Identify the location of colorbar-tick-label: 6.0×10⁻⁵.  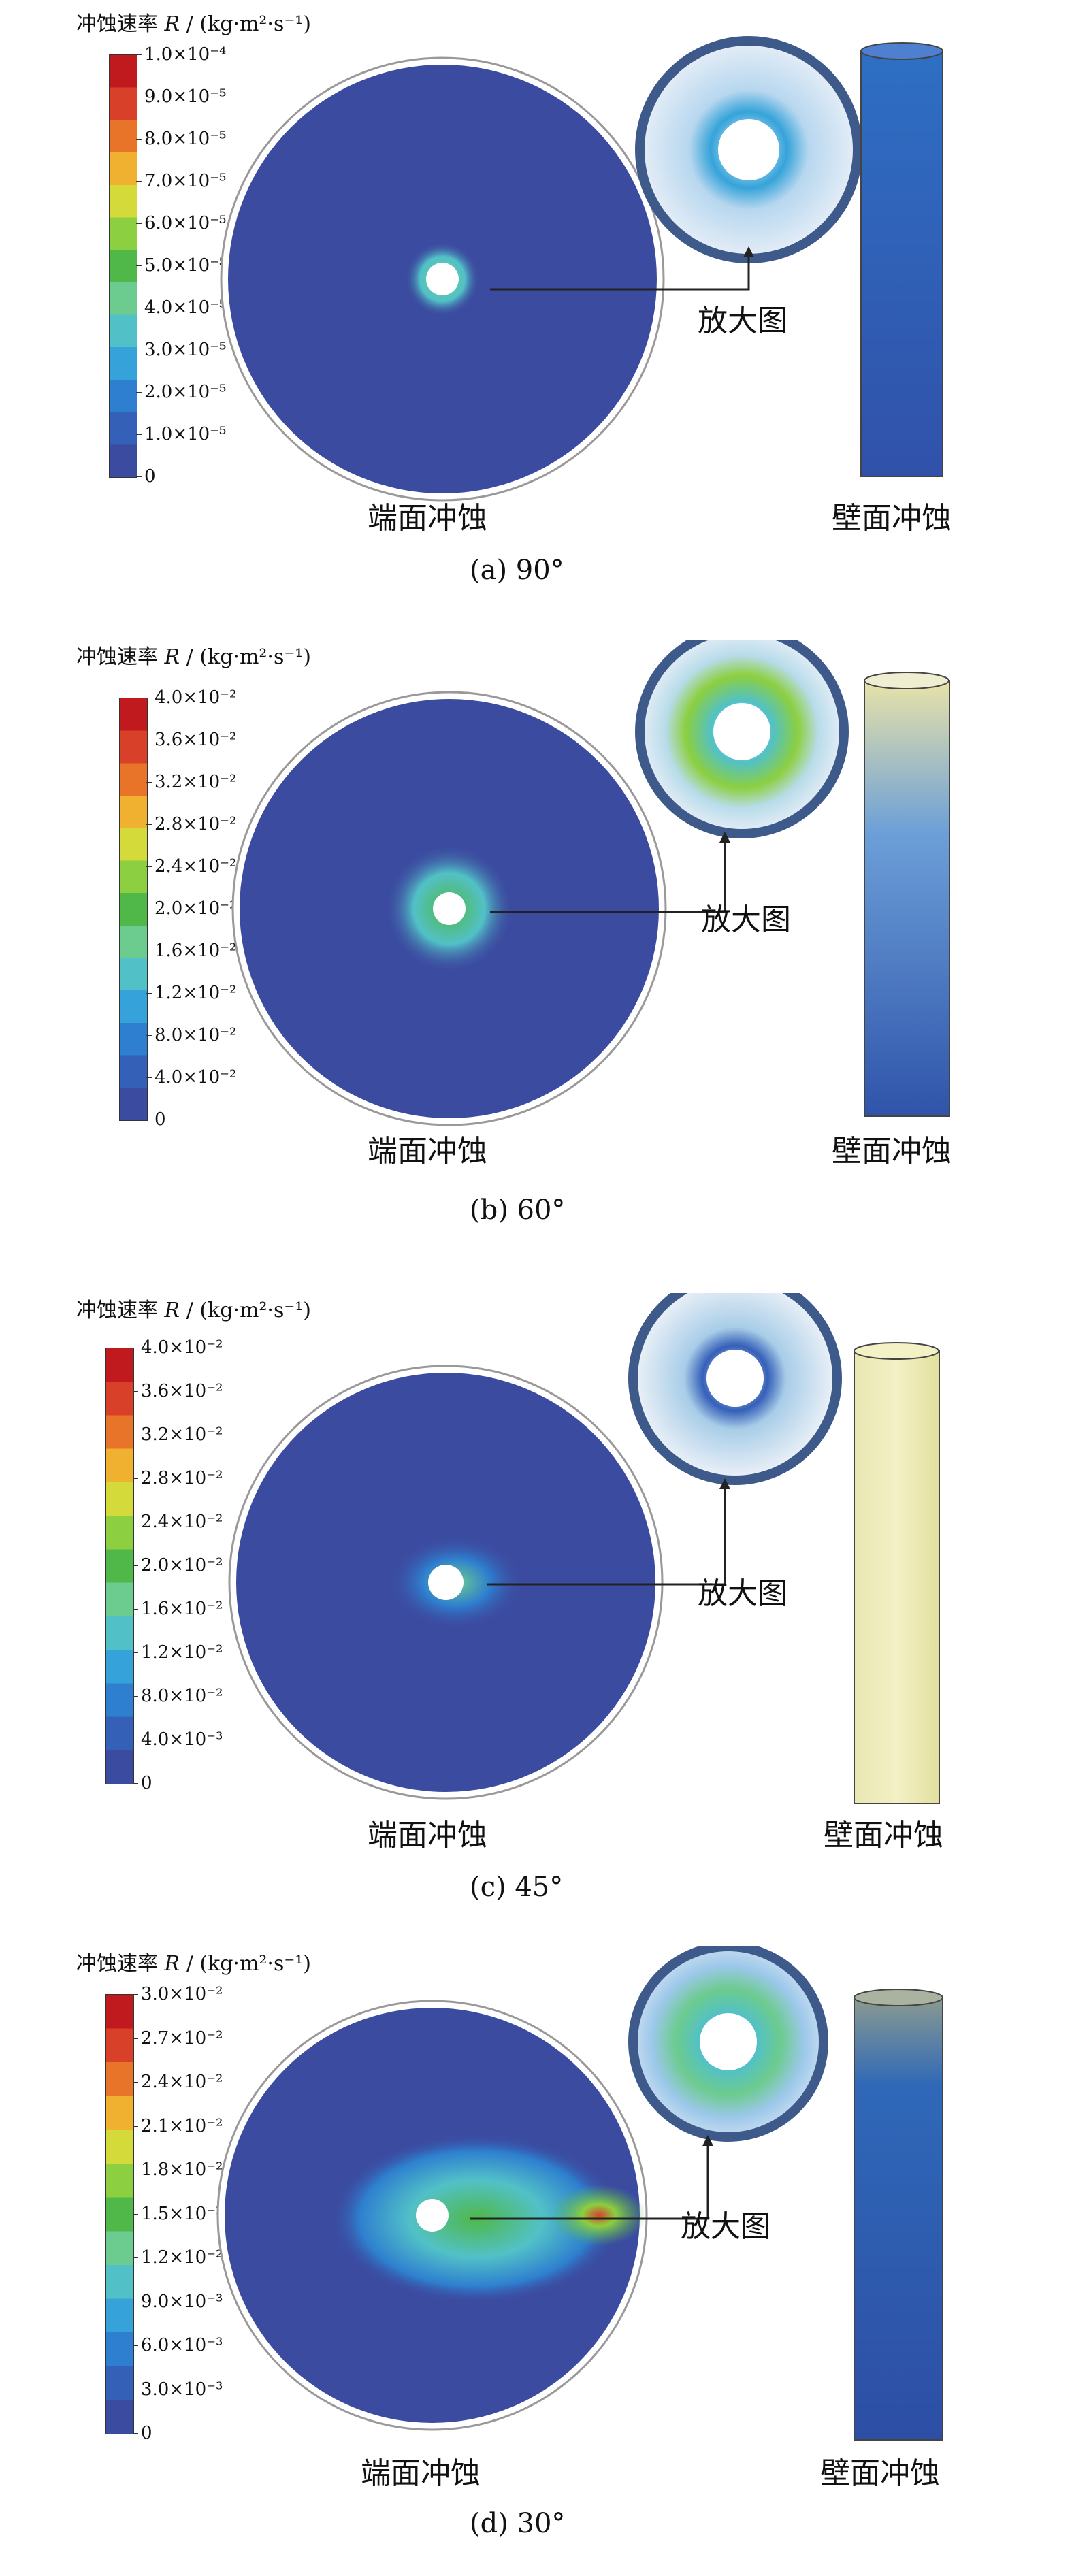
(185, 223).